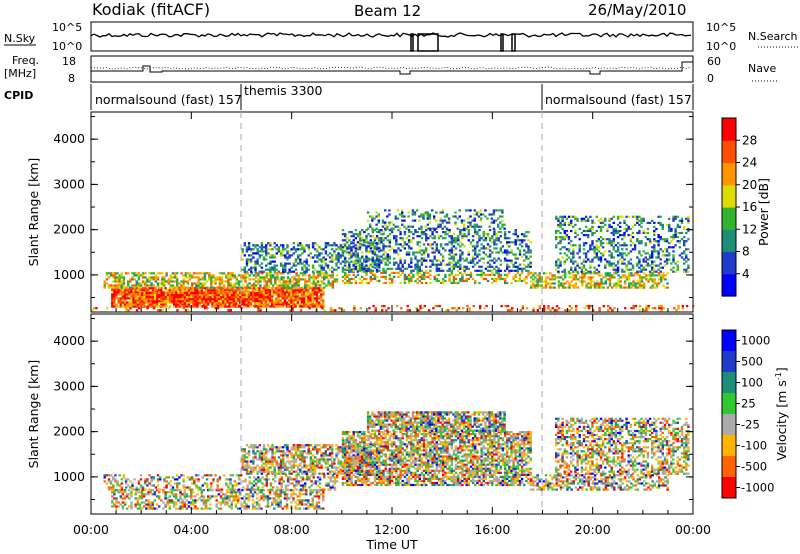 The image size is (800, 554). What do you see at coordinates (729, 285) in the screenshot?
I see `power-colorbar-swatch` at bounding box center [729, 285].